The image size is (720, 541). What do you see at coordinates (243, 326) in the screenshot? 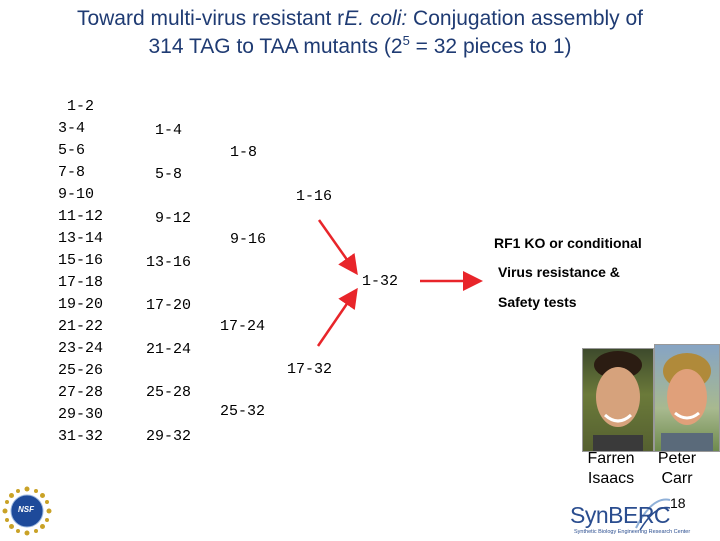
I see `piece-label: 17-24` at bounding box center [243, 326].